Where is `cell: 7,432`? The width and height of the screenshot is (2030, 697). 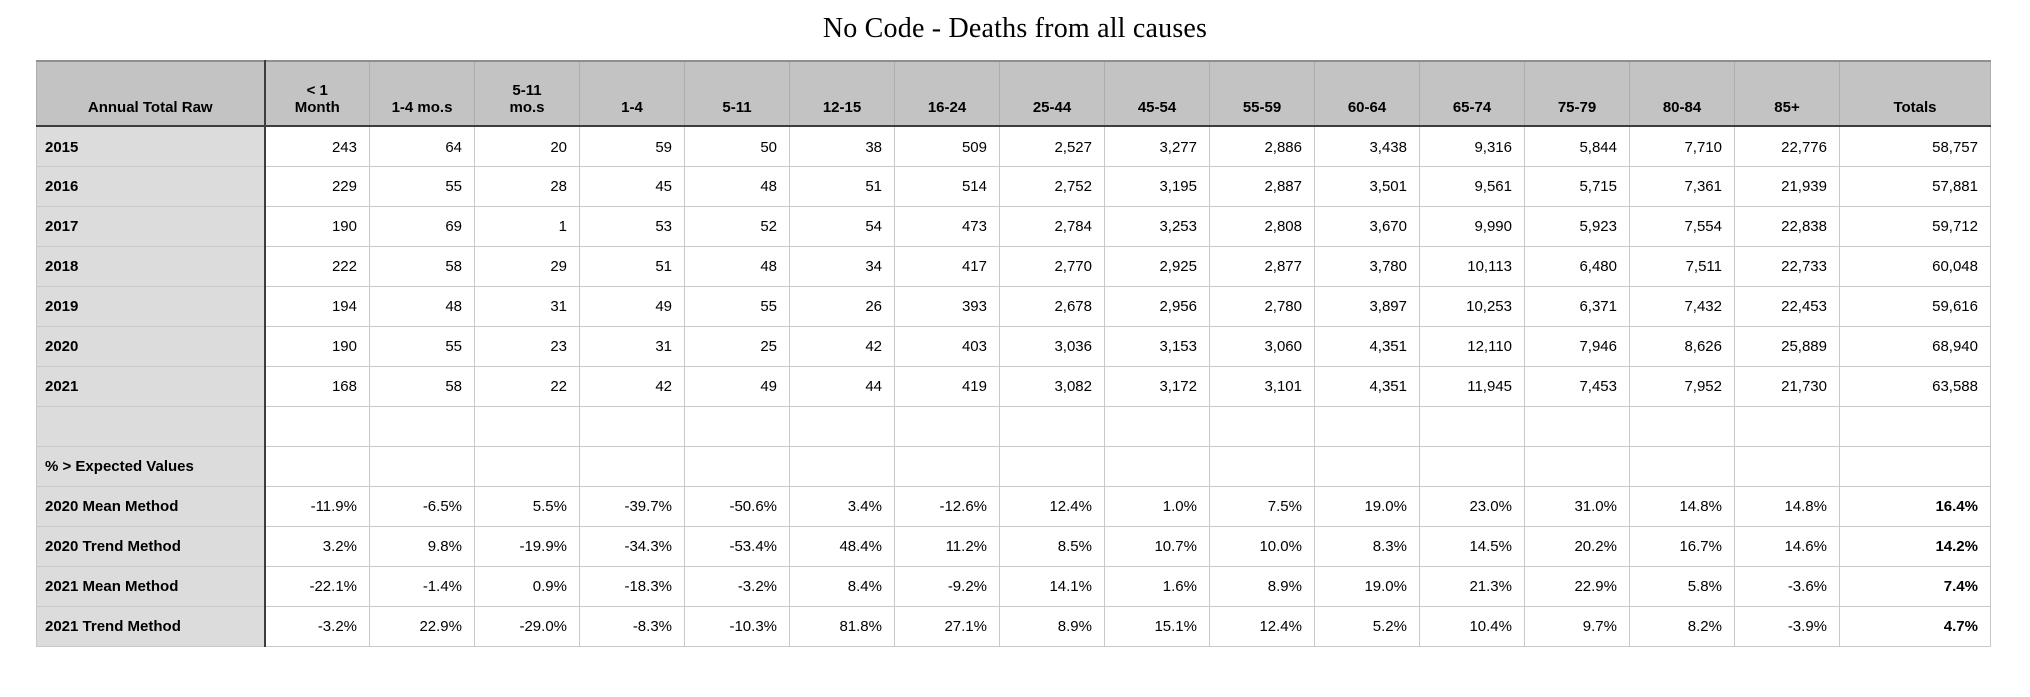
cell: 7,432 is located at coordinates (1682, 306).